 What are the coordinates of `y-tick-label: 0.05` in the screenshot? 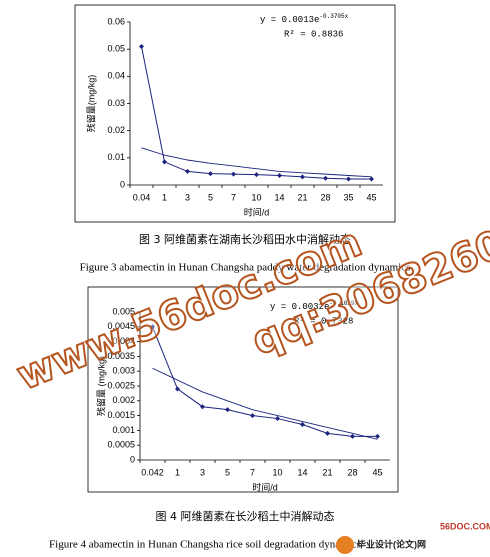 It's located at (116, 49).